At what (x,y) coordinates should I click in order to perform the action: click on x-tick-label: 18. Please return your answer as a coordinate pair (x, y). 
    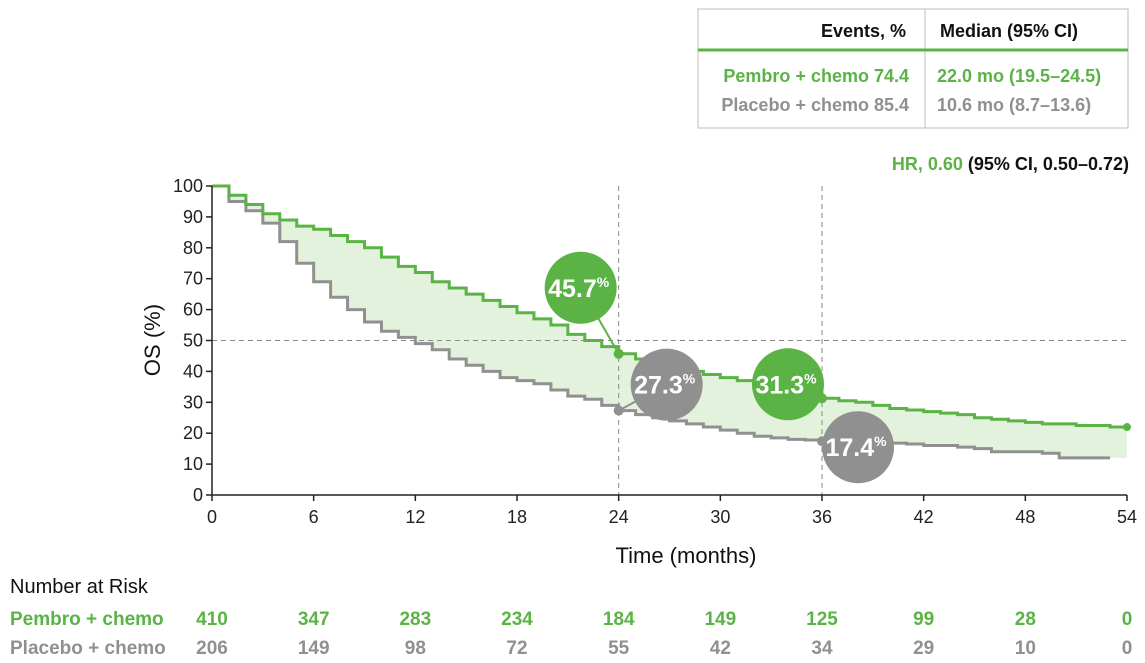
    Looking at the image, I should click on (517, 517).